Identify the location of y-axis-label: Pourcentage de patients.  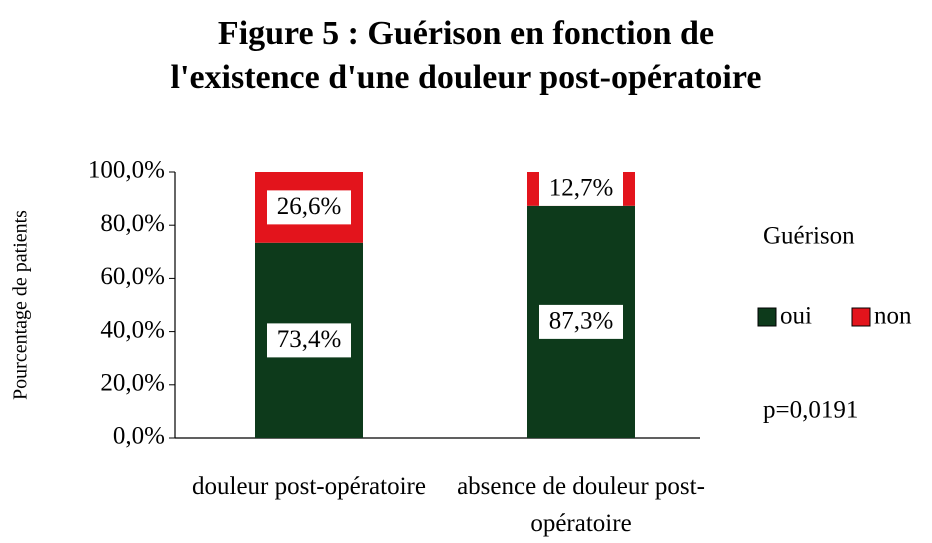
(21, 305).